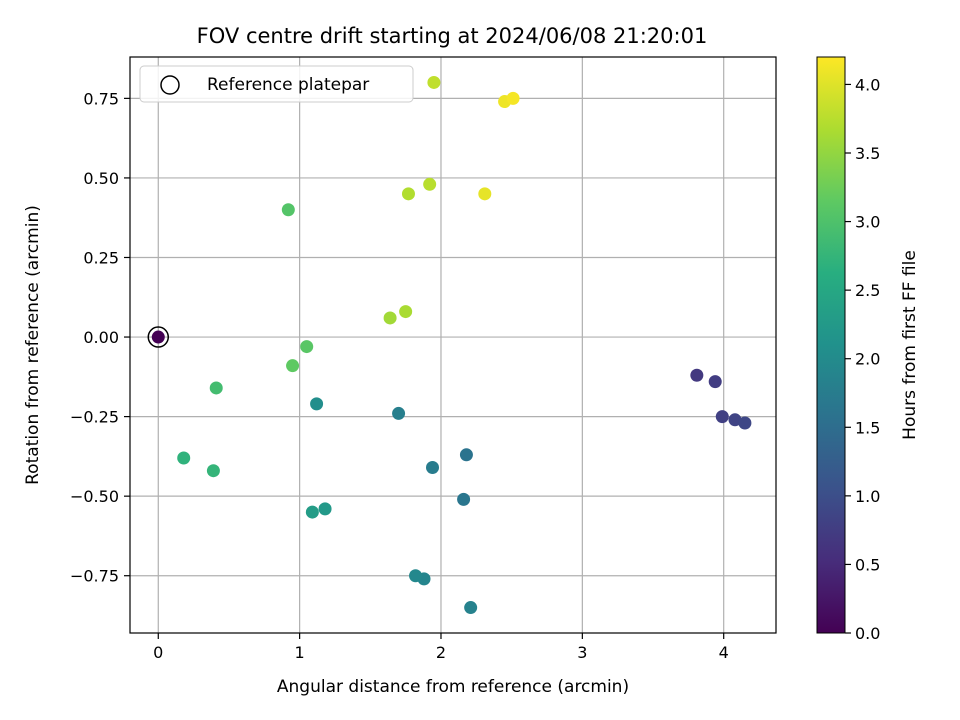  Describe the element at coordinates (867, 564) in the screenshot. I see `colorbar-tick-label: 0.5` at that location.